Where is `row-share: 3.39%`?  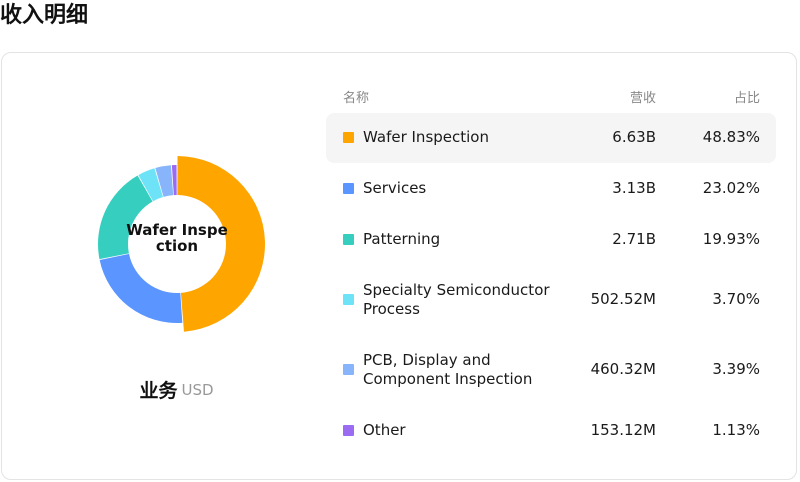 row-share: 3.39% is located at coordinates (736, 369).